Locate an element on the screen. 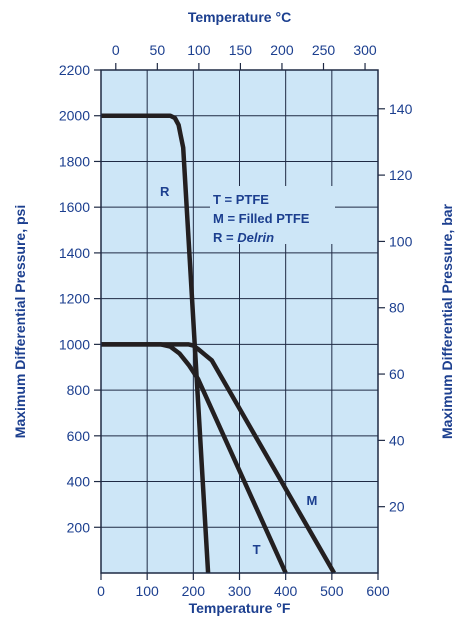  curve-label-M: M is located at coordinates (312, 500).